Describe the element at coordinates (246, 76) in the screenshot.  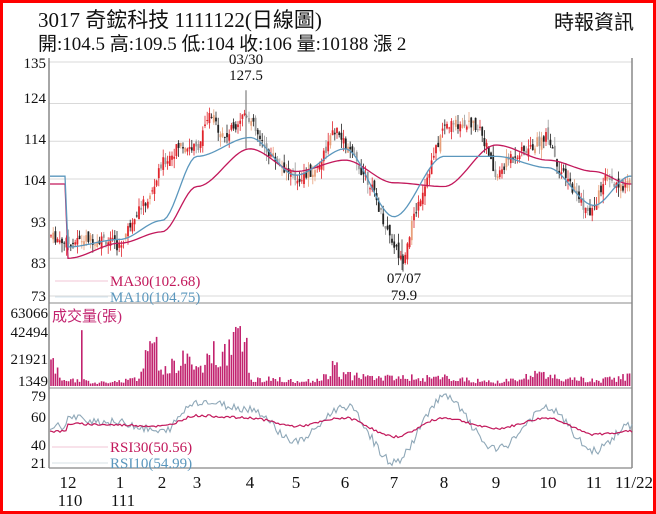
I see `high-value-label: 127.5` at that location.